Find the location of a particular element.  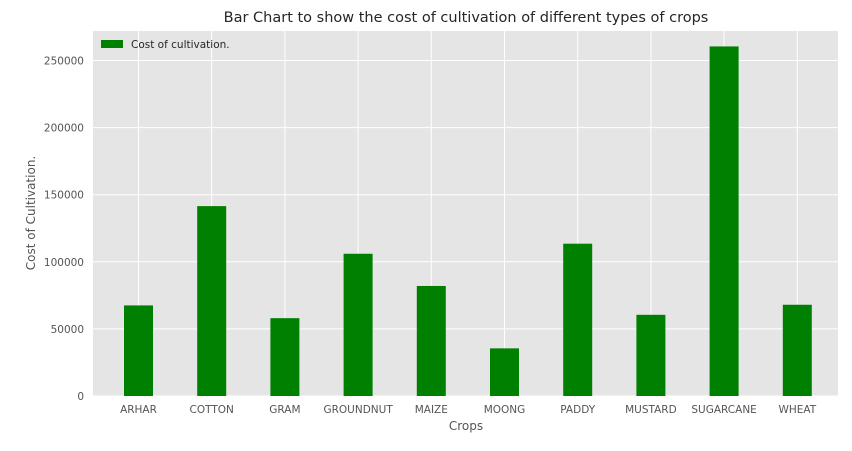

bar-mustard is located at coordinates (651, 355).